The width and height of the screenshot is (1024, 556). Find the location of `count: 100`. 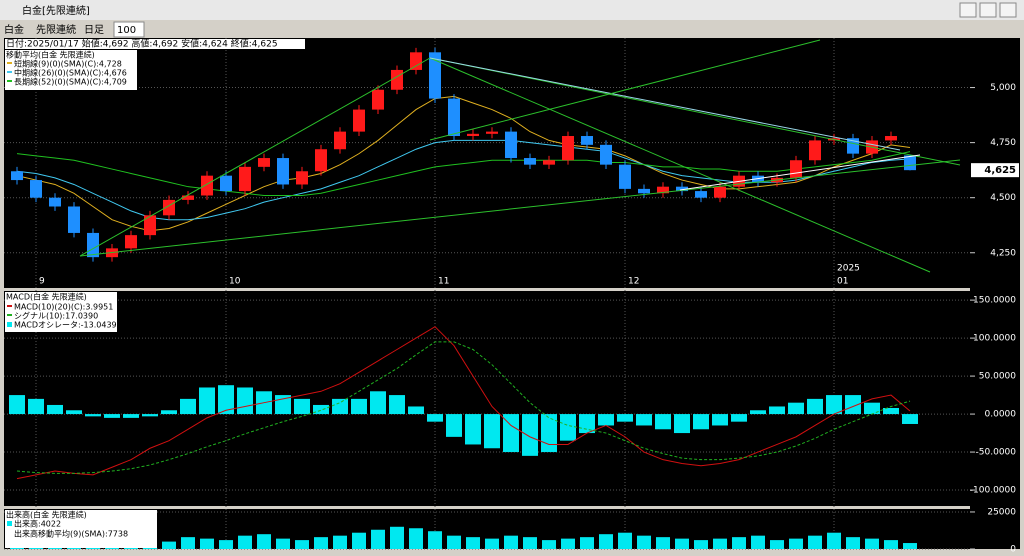

count: 100 is located at coordinates (126, 30).